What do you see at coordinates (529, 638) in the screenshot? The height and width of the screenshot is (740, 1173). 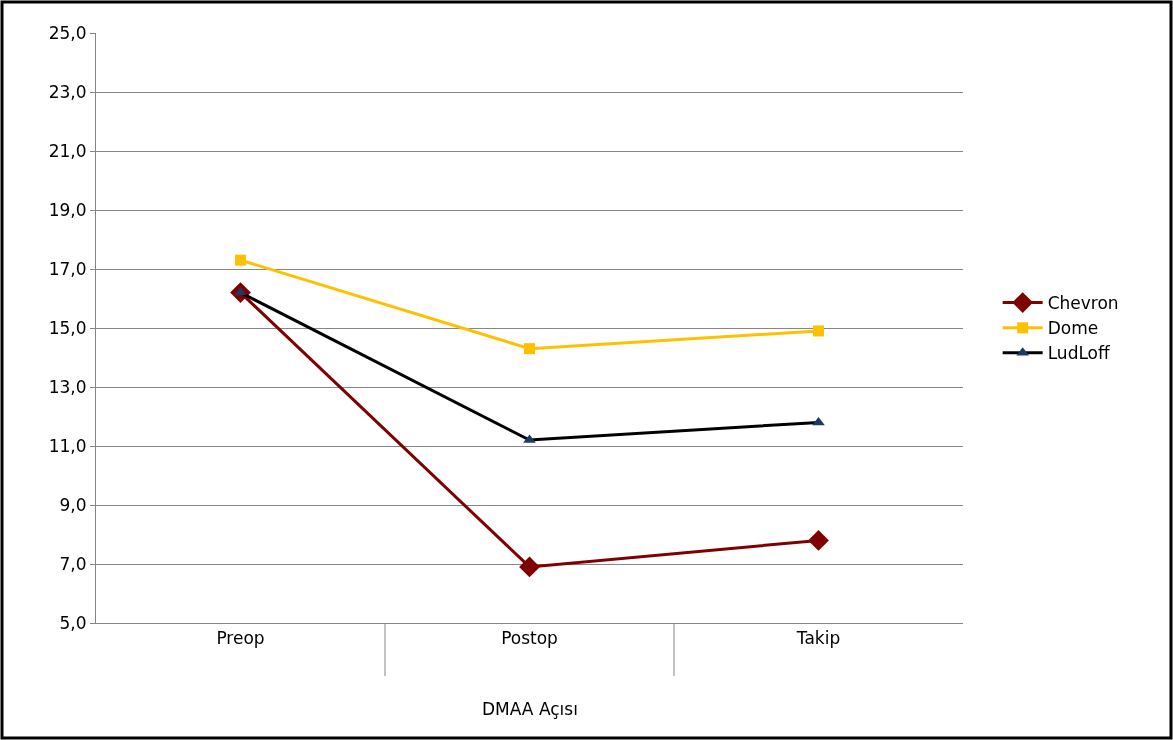 I see `x-tick-label: Postop` at bounding box center [529, 638].